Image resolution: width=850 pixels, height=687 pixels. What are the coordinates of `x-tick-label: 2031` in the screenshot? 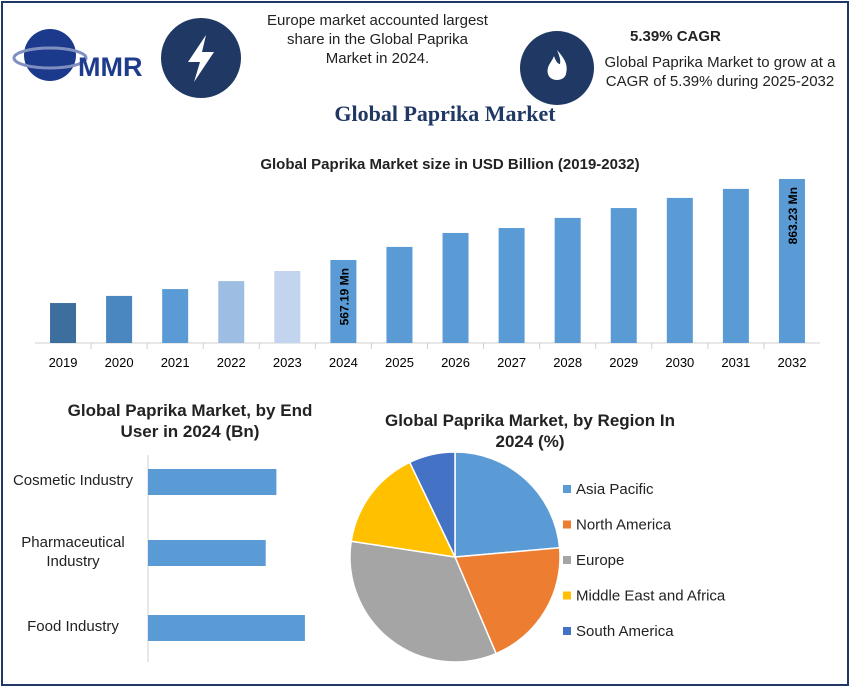 It's located at (735, 362).